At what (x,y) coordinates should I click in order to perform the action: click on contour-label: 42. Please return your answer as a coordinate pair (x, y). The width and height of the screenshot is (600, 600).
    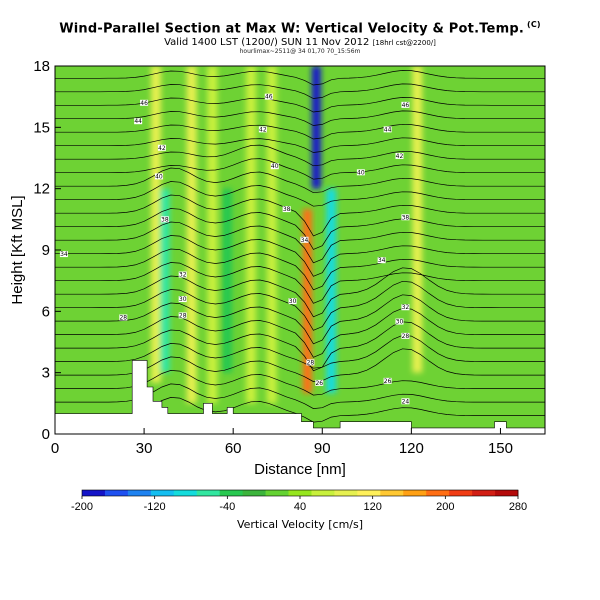
    Looking at the image, I should click on (263, 129).